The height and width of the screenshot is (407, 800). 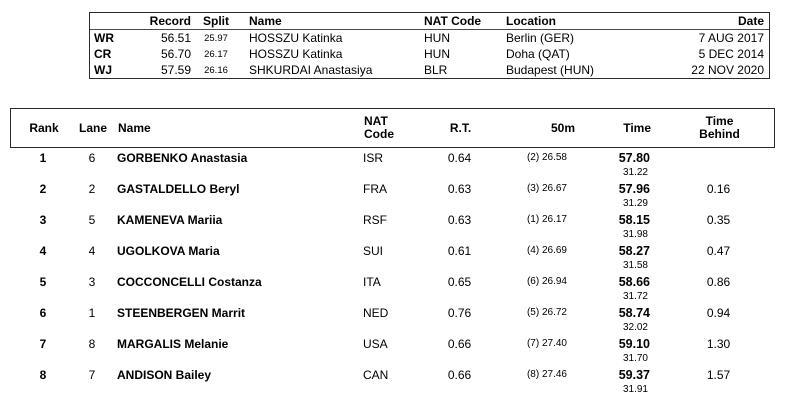 What do you see at coordinates (546, 219) in the screenshot?
I see `50m-split: (1) 26.17` at bounding box center [546, 219].